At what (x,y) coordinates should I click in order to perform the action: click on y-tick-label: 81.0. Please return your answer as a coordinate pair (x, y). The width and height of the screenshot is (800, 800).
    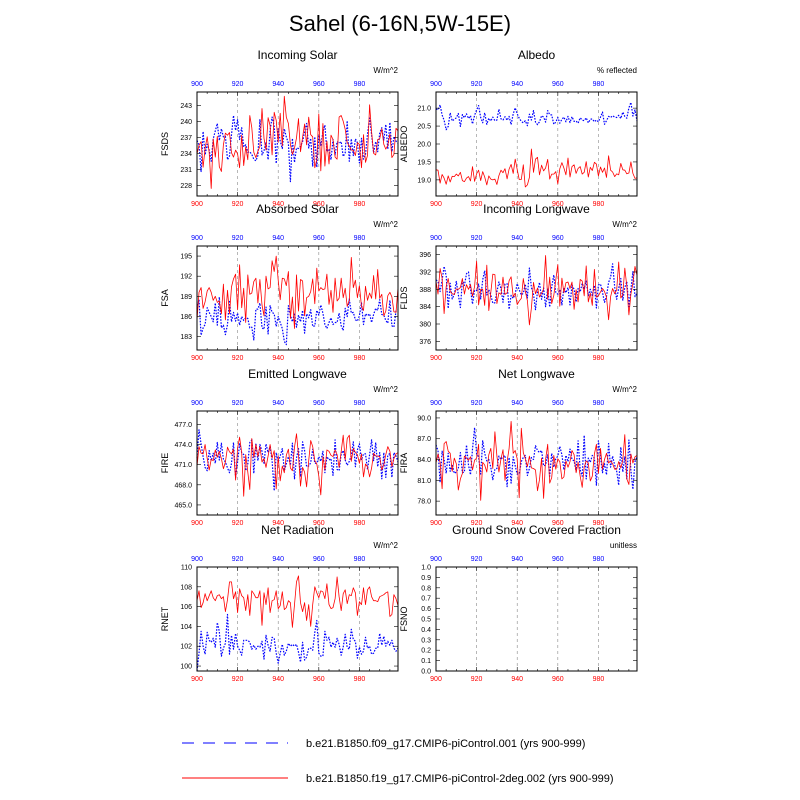
    Looking at the image, I should click on (424, 481).